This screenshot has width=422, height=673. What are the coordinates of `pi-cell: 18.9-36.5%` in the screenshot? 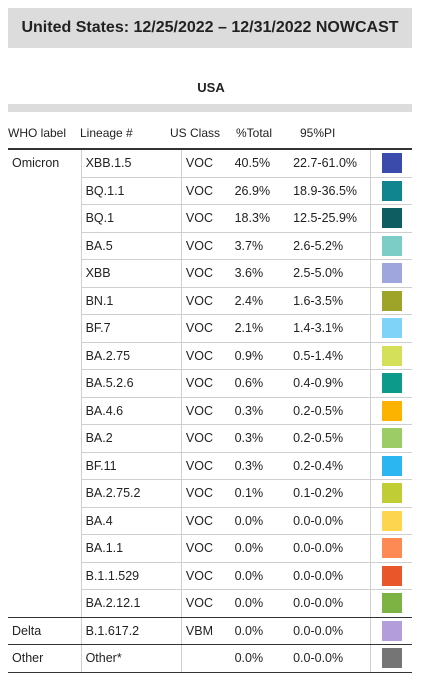 It's located at (332, 191).